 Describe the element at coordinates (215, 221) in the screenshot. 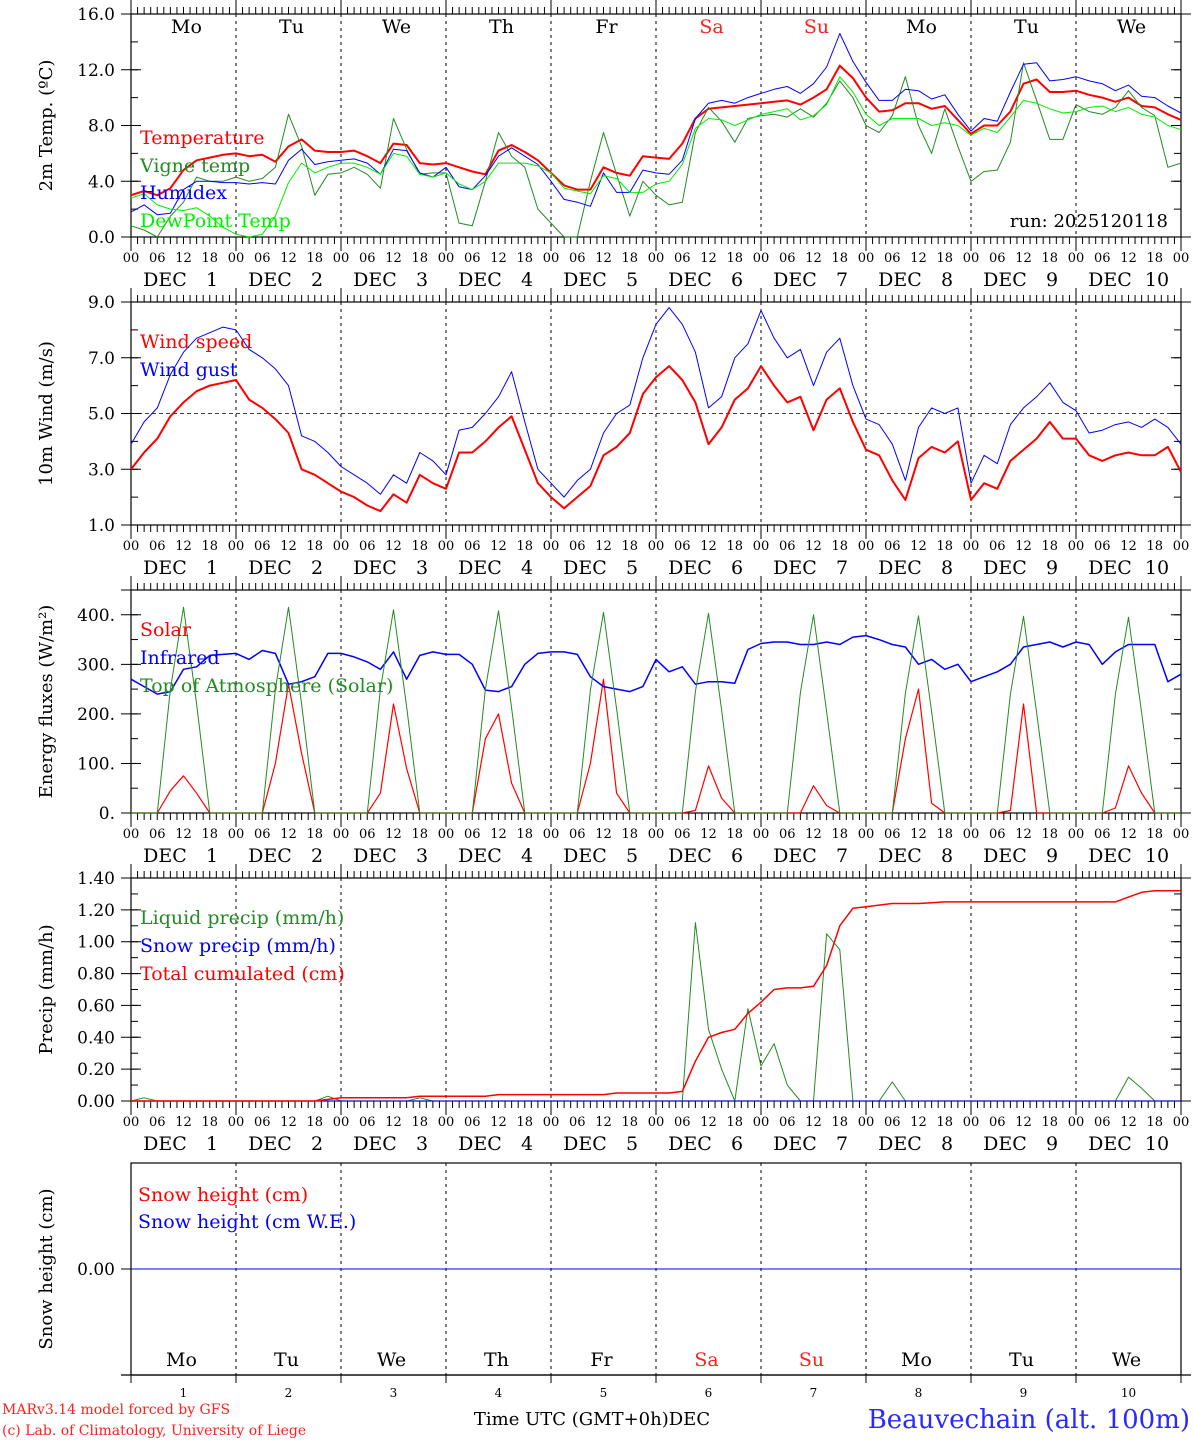

I see `legend-entry: DewPoint Temp` at that location.